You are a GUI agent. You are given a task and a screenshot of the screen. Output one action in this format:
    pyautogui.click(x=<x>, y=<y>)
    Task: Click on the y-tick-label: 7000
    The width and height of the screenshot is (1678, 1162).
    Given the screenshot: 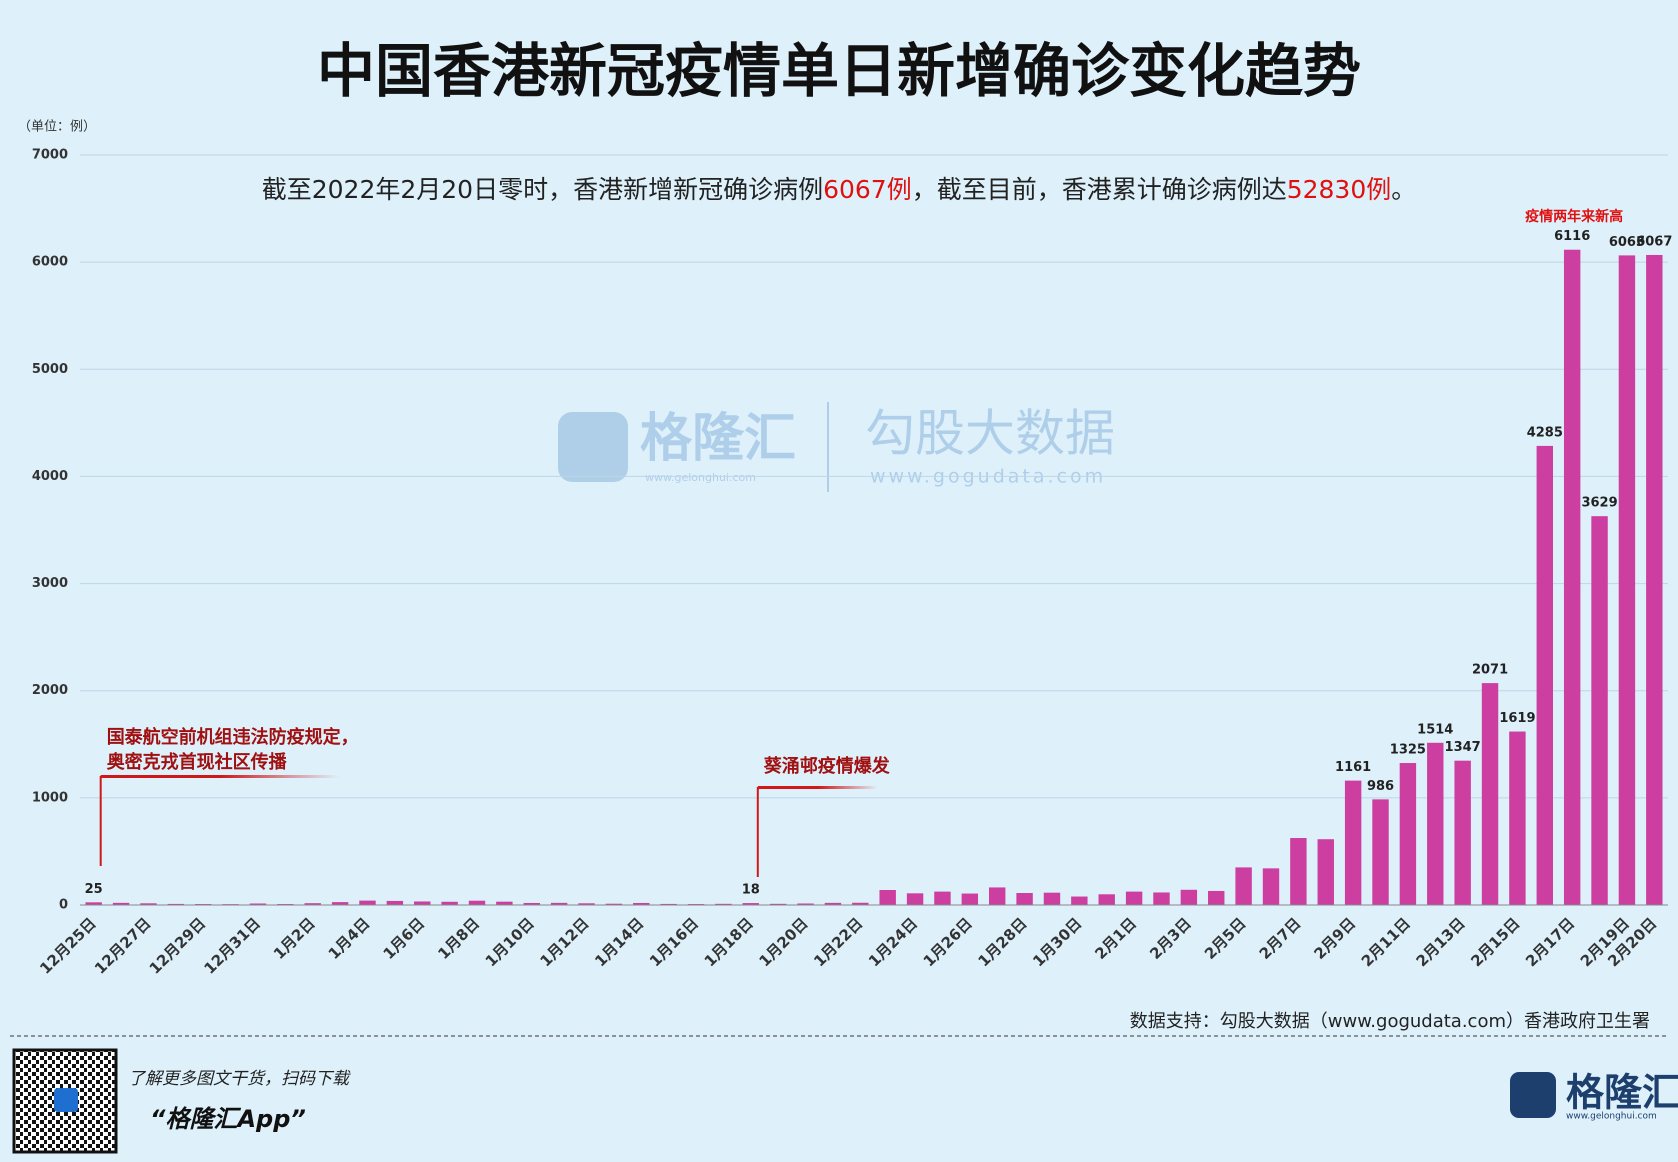 What is the action you would take?
    pyautogui.click(x=50, y=155)
    